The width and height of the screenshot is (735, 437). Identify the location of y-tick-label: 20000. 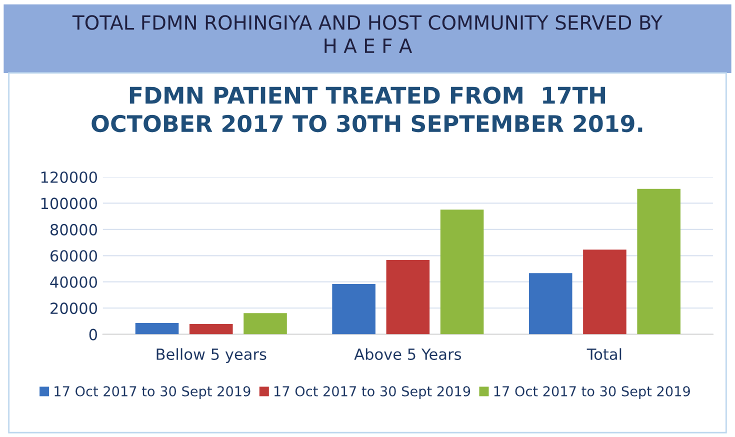
(74, 308).